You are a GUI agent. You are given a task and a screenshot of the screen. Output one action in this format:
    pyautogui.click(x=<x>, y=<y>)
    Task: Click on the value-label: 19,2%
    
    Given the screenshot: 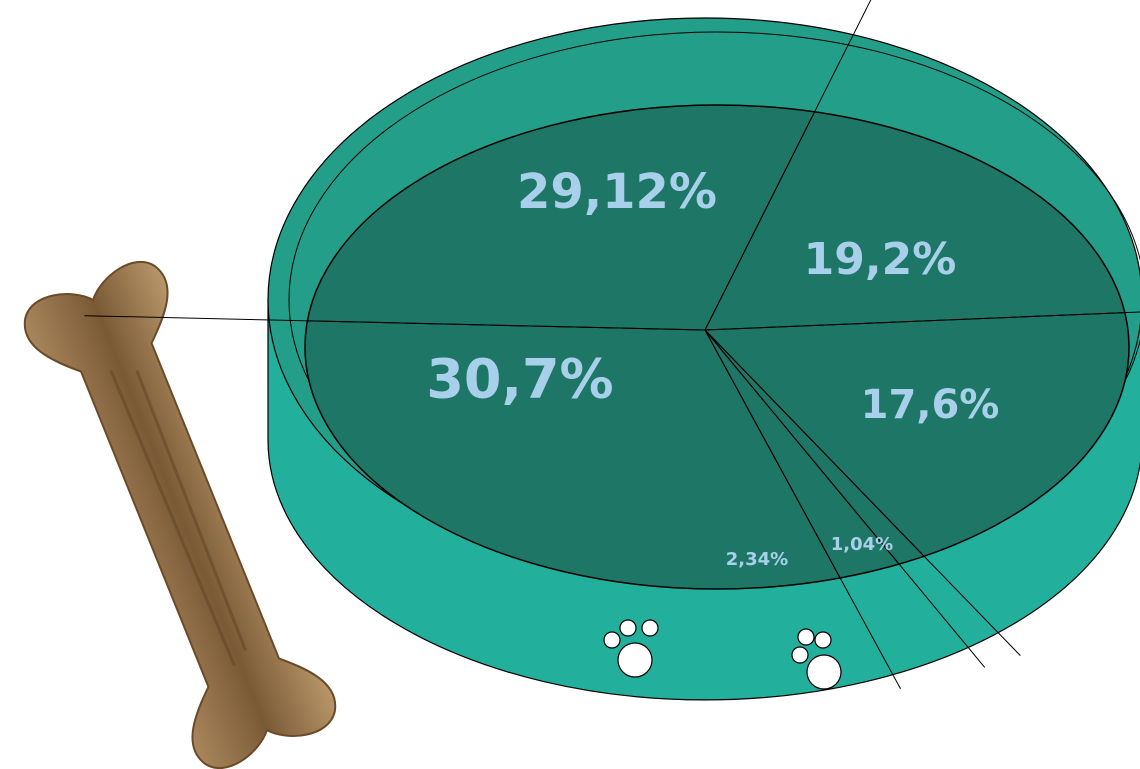 What is the action you would take?
    pyautogui.click(x=880, y=259)
    